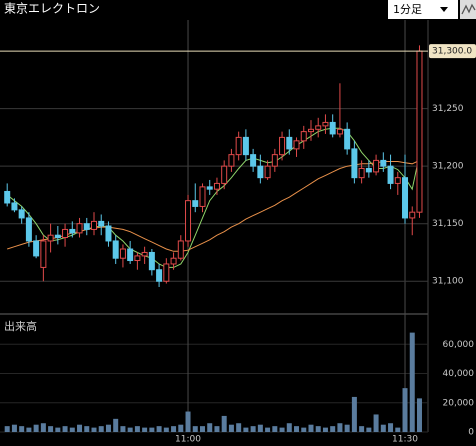 The width and height of the screenshot is (476, 446). What do you see at coordinates (52, 9) in the screenshot?
I see `stock-title: 東京エレクトロン` at bounding box center [52, 9].